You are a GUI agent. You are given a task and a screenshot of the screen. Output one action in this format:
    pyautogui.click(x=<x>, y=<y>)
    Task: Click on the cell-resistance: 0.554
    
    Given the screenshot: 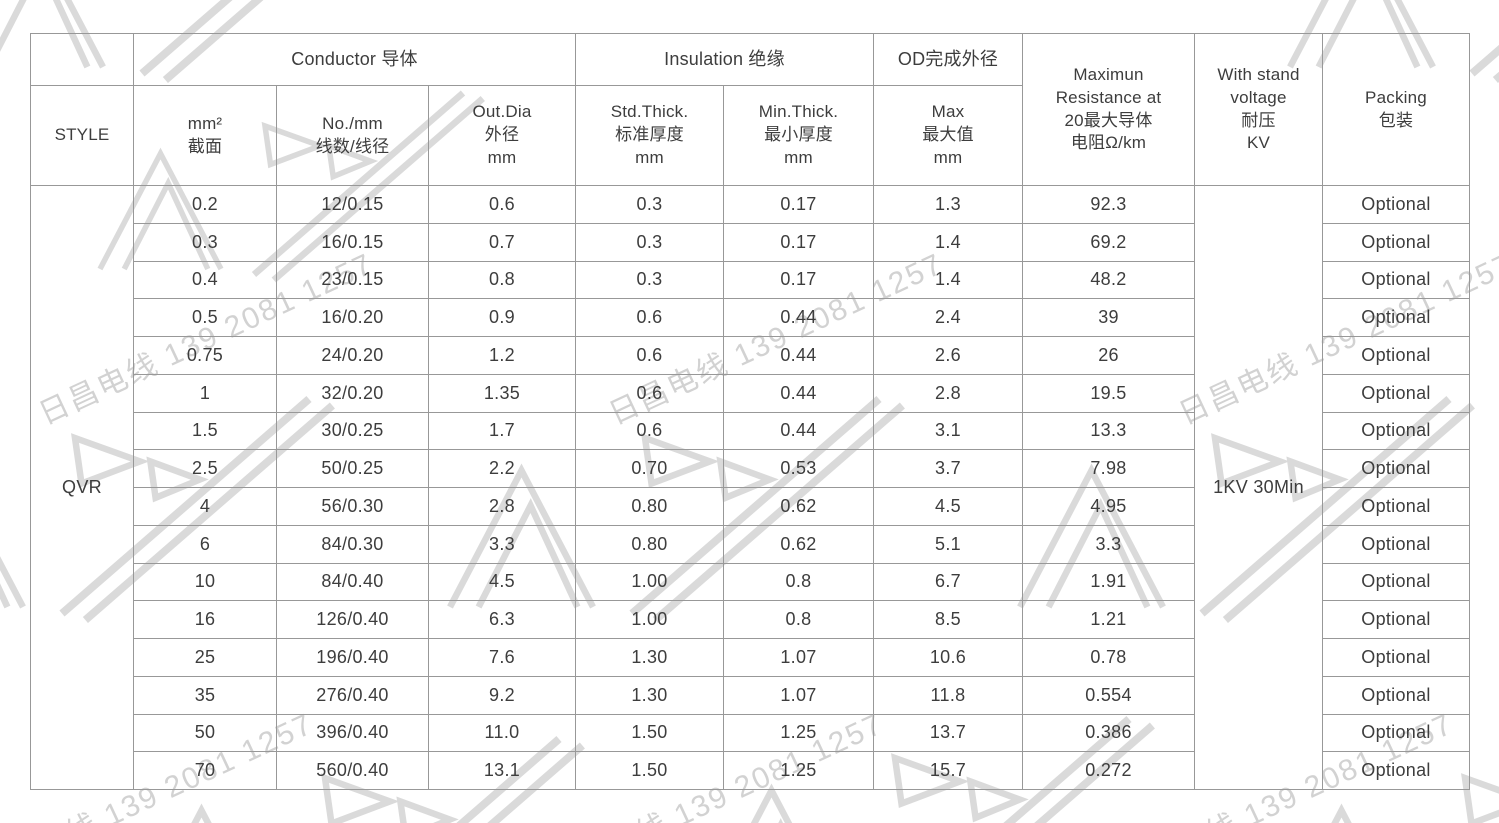 What is the action you would take?
    pyautogui.click(x=1108, y=695)
    